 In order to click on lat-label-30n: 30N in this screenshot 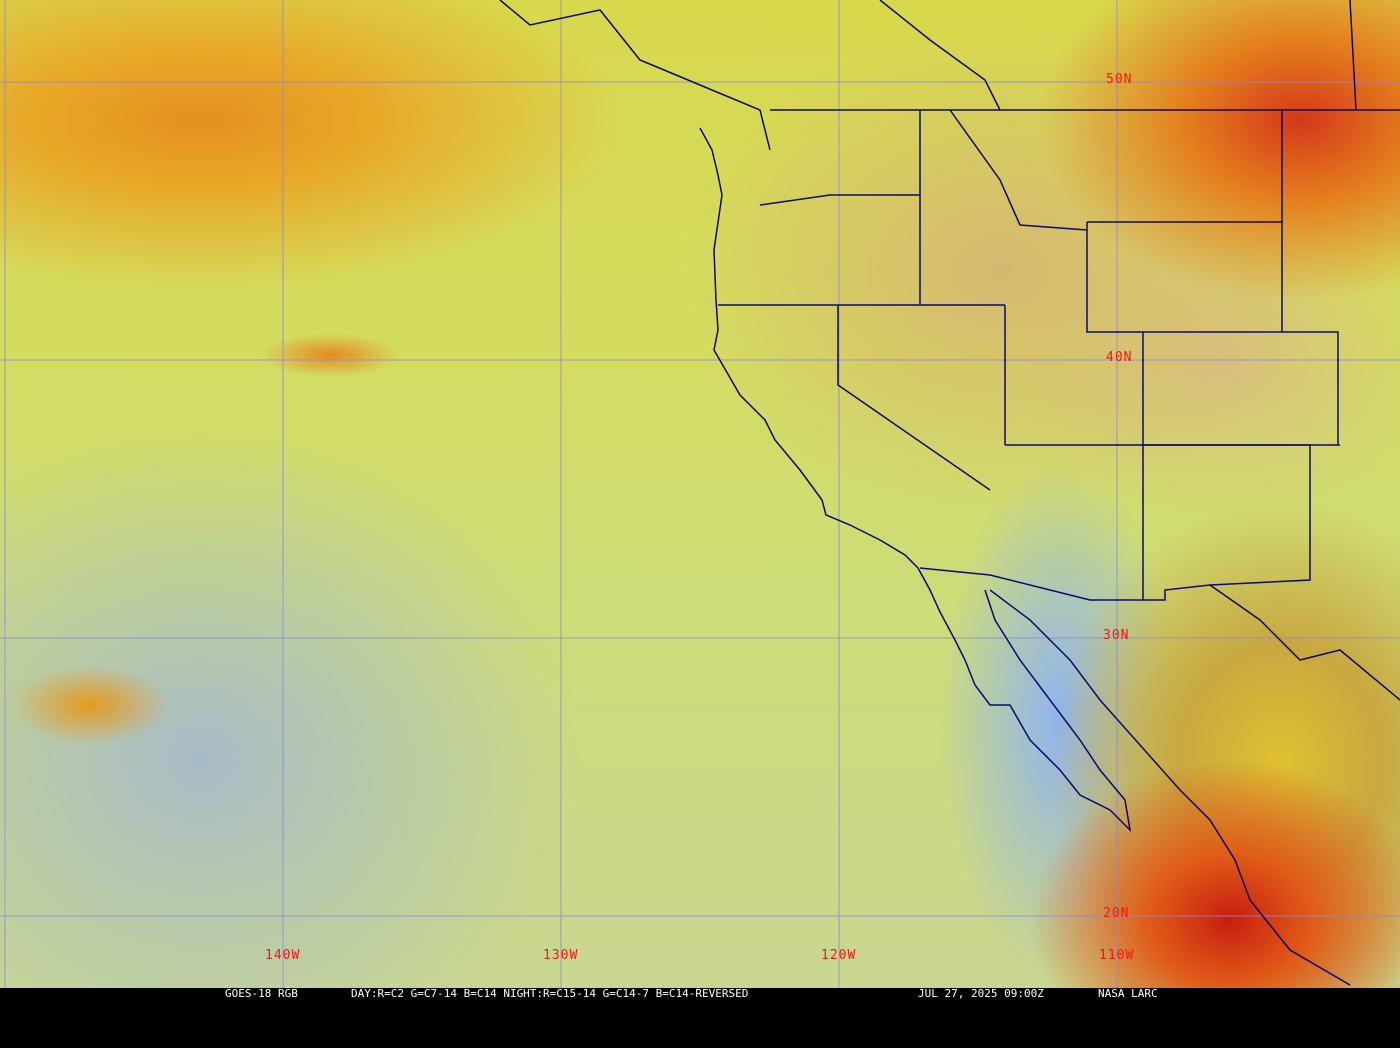, I will do `click(1116, 635)`.